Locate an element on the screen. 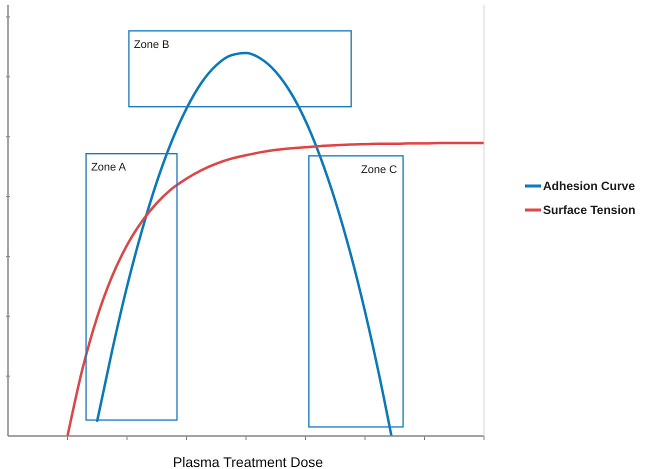 The height and width of the screenshot is (469, 645). legend-label: Surface Tension is located at coordinates (589, 210).